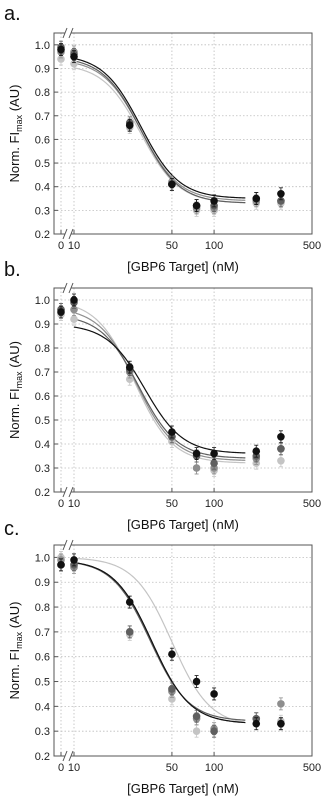 Image resolution: width=328 pixels, height=803 pixels. What do you see at coordinates (172, 768) in the screenshot?
I see `x-tick-label: 50` at bounding box center [172, 768].